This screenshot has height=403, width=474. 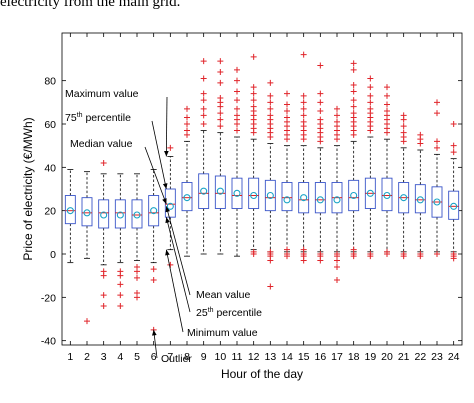 What do you see at coordinates (420, 357) in the screenshot?
I see `x-tick-label: 22` at bounding box center [420, 357].